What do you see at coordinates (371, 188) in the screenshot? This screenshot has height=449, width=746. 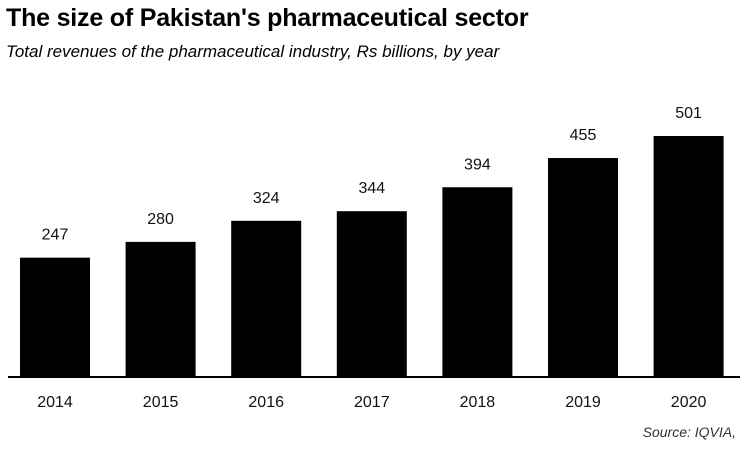 I see `data-label-2017: 344` at bounding box center [371, 188].